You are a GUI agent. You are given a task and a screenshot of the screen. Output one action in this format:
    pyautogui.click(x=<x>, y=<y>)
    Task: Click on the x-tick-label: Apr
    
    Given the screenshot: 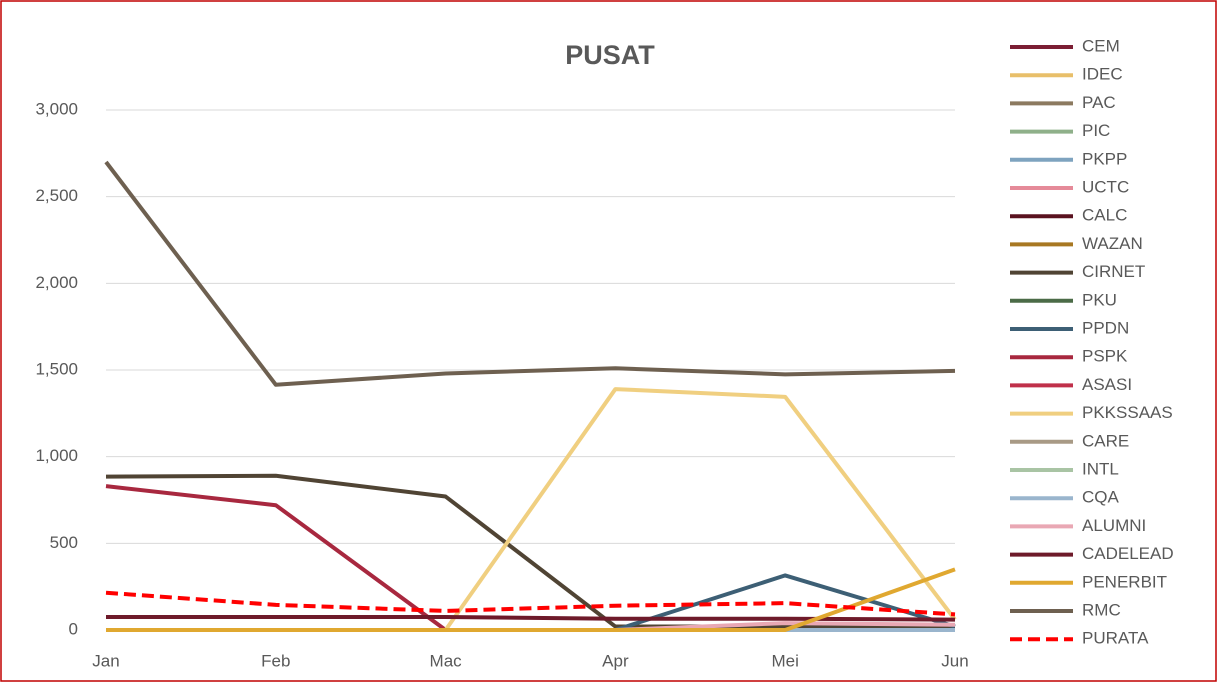 What is the action you would take?
    pyautogui.click(x=615, y=660)
    